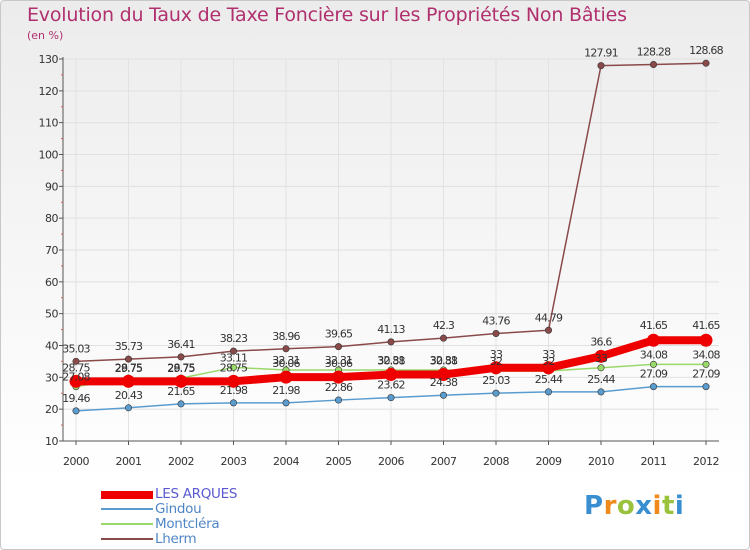  Describe the element at coordinates (49, 123) in the screenshot. I see `y-tick-label: 110` at that location.